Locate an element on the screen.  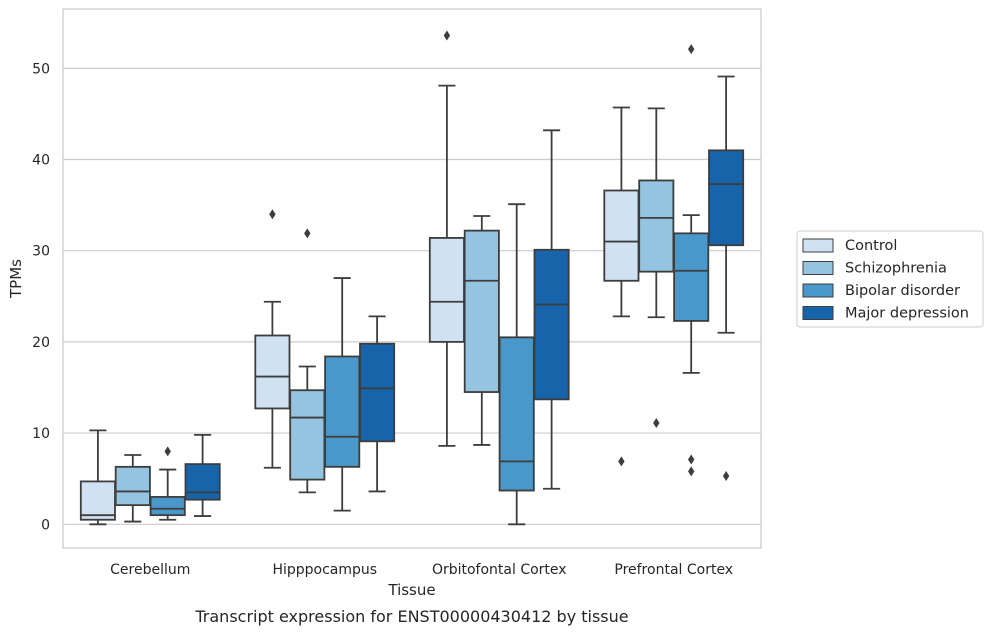
legend-item: Bipolar disorder is located at coordinates (881, 291).